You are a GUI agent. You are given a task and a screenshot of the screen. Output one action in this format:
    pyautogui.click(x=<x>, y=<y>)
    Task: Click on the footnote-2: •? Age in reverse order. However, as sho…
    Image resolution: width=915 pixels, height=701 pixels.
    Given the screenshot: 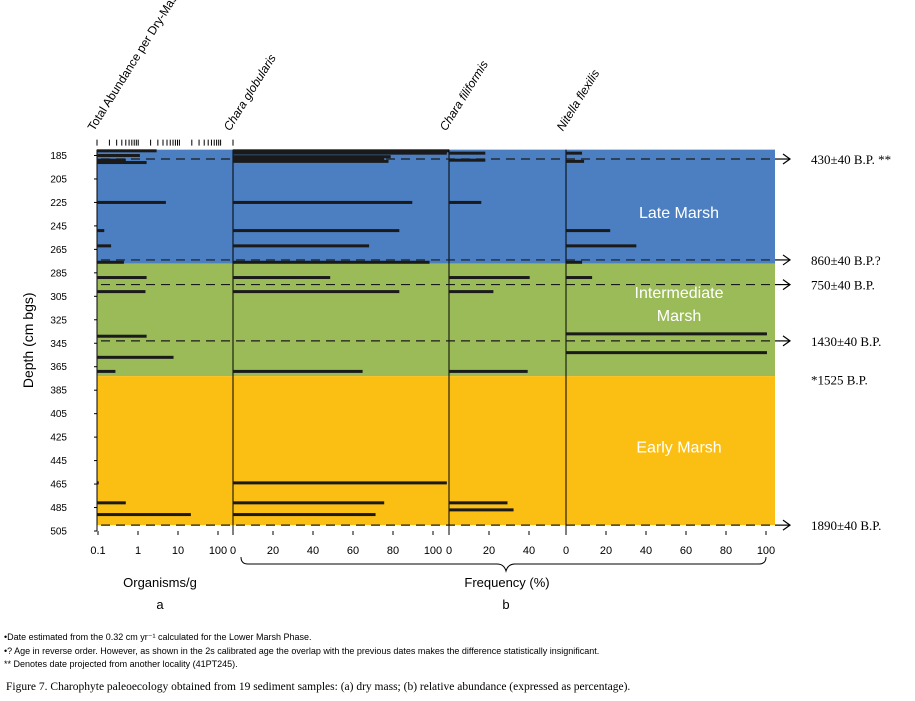 What is the action you would take?
    pyautogui.click(x=302, y=650)
    